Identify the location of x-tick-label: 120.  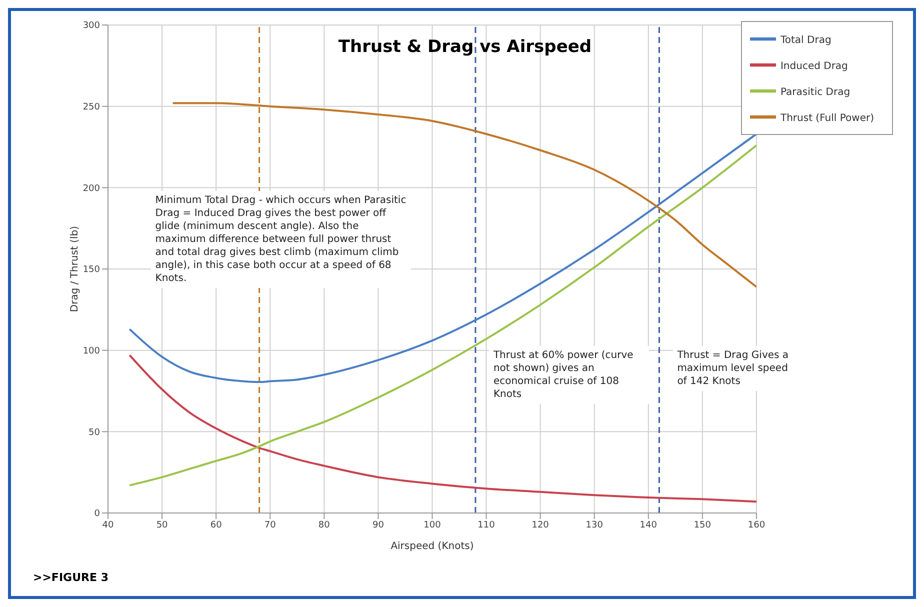
(541, 525).